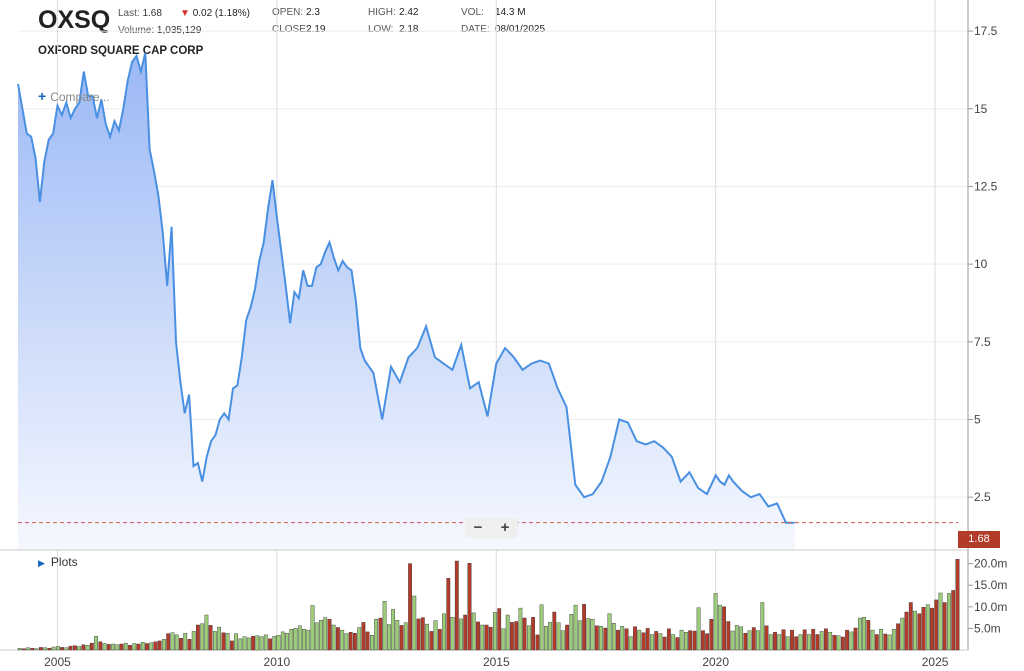 The width and height of the screenshot is (1024, 671). I want to click on plots-toggle: ▶ Plots, so click(58, 562).